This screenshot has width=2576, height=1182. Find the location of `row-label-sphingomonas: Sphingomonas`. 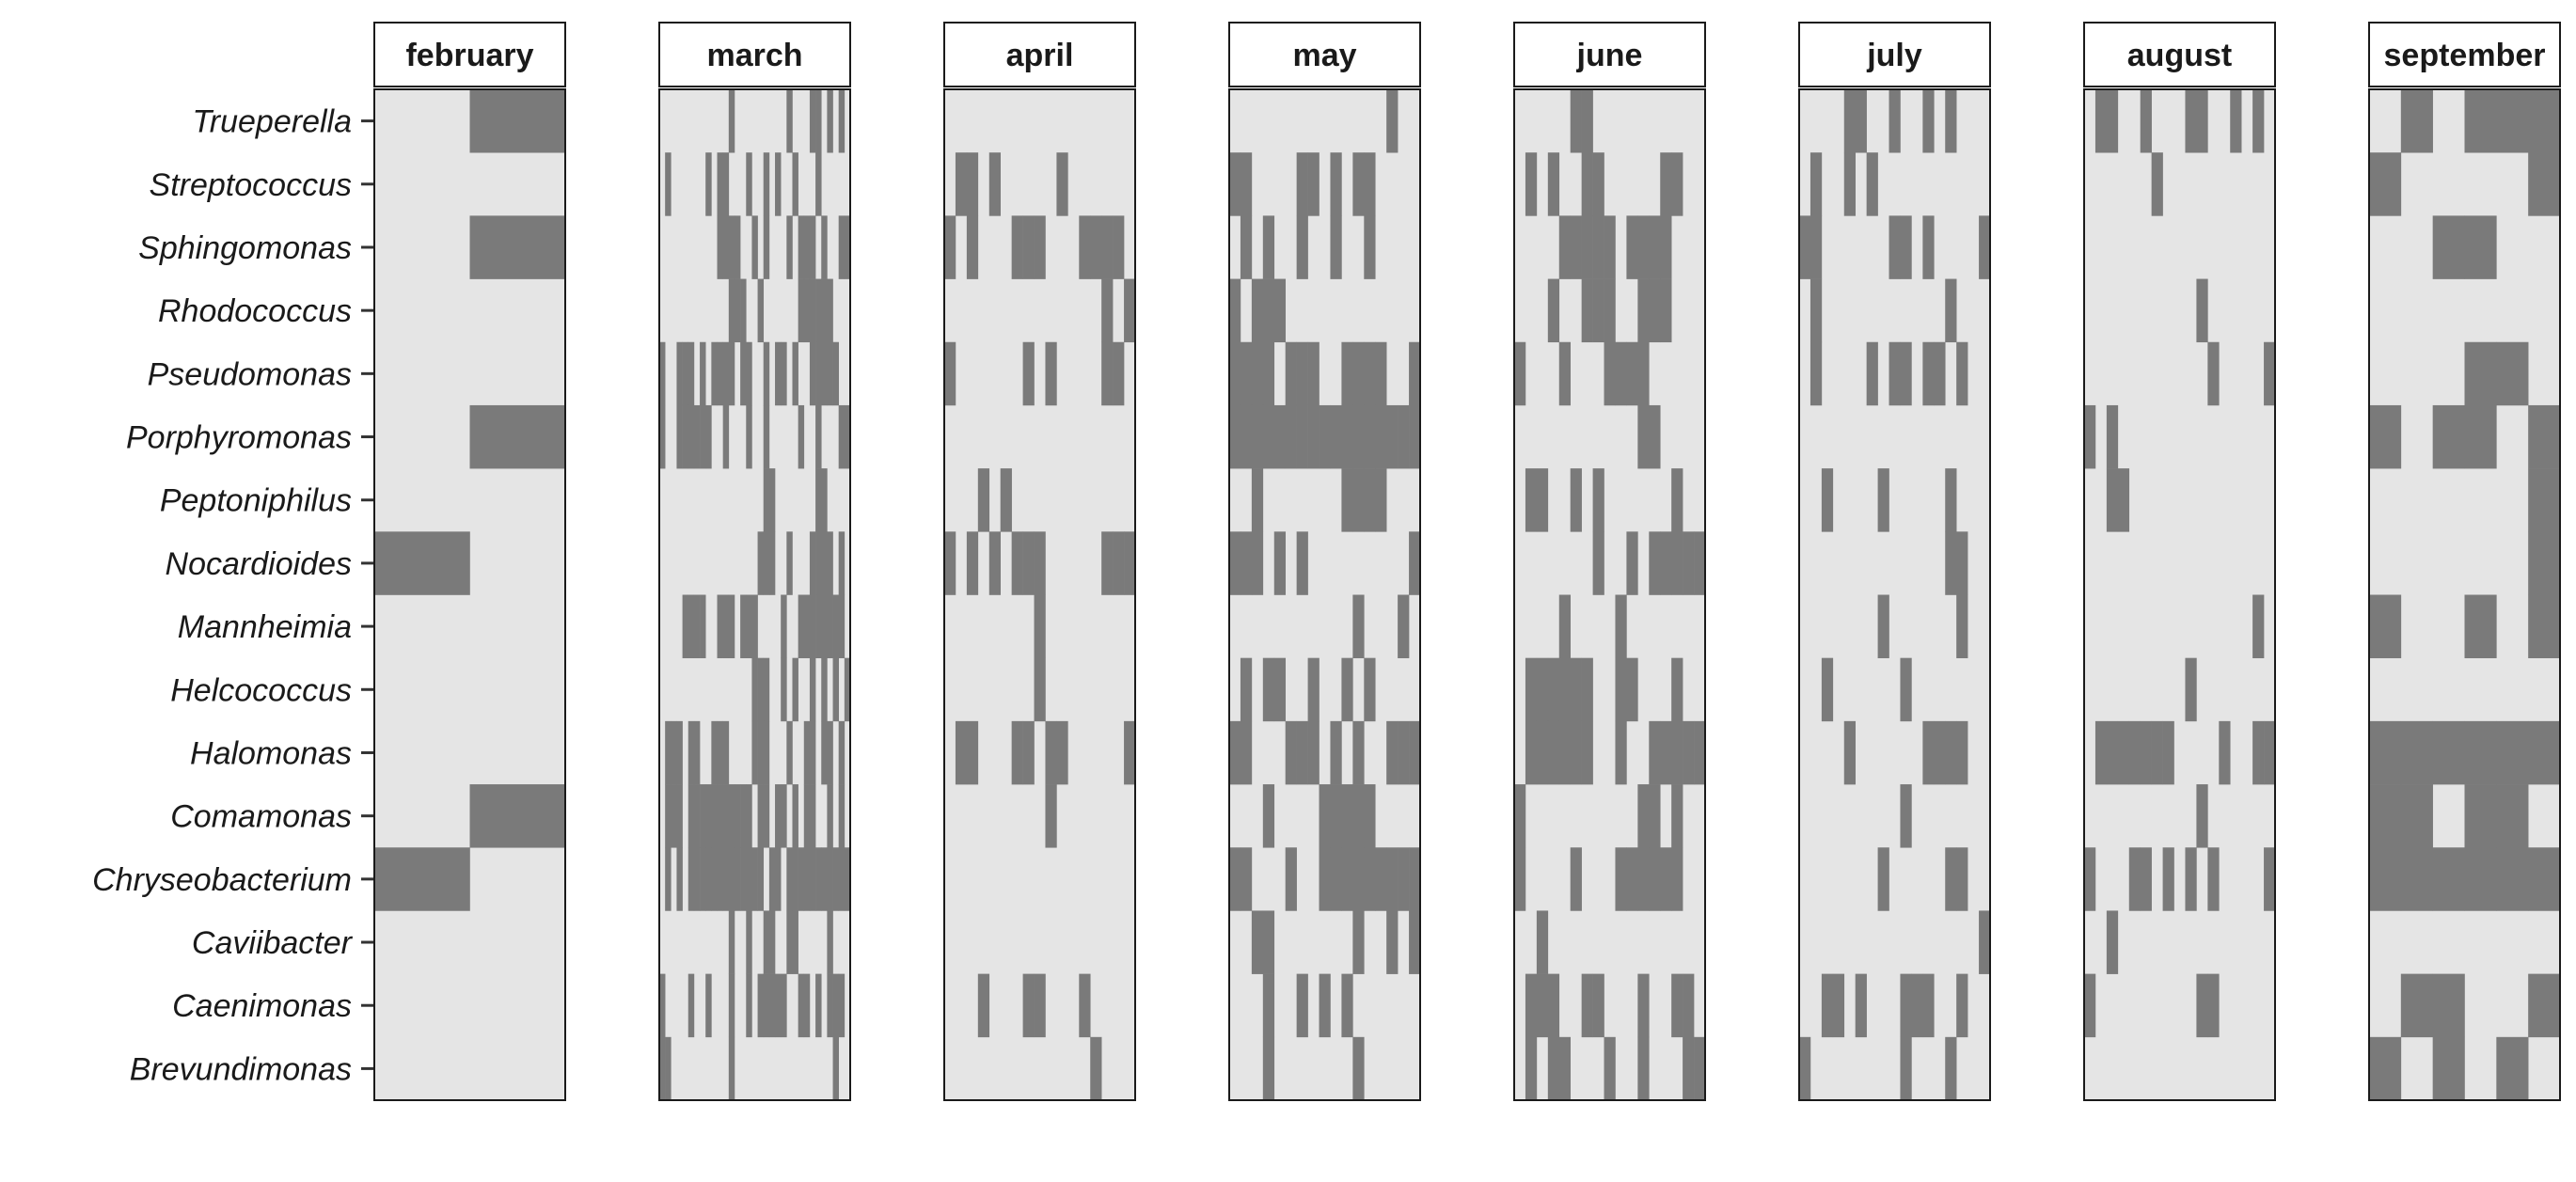

row-label-sphingomonas: Sphingomonas is located at coordinates (245, 248).